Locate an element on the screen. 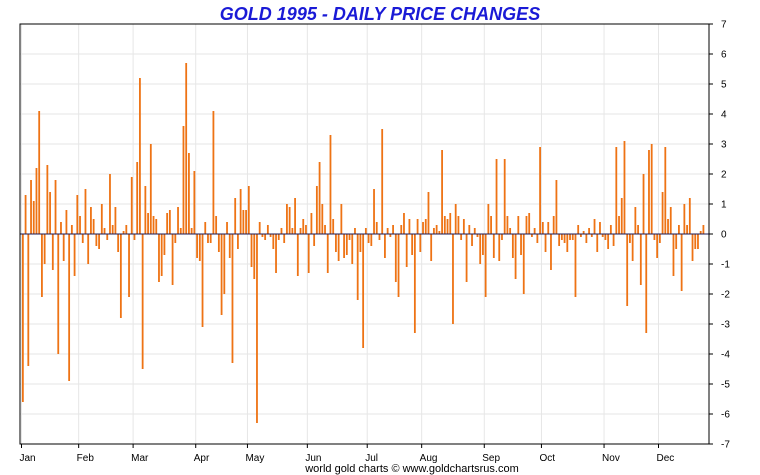 This screenshot has height=475, width=760. x-tick-label: Dec is located at coordinates (666, 458).